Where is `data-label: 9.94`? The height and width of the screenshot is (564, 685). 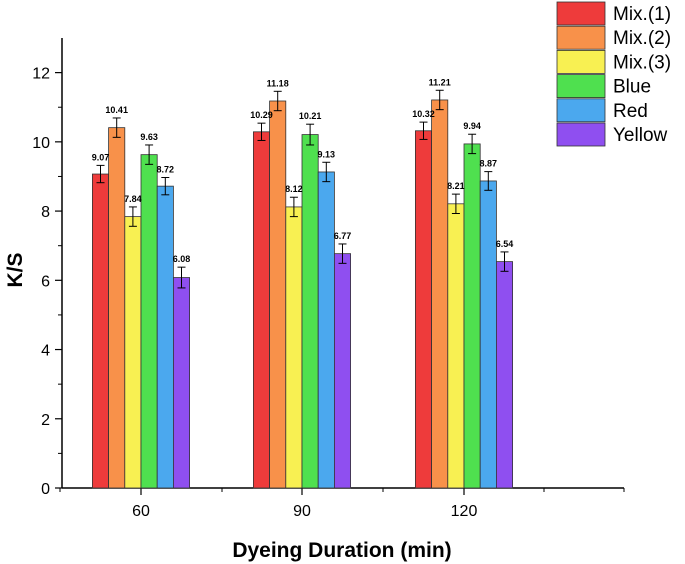
data-label: 9.94 is located at coordinates (472, 126).